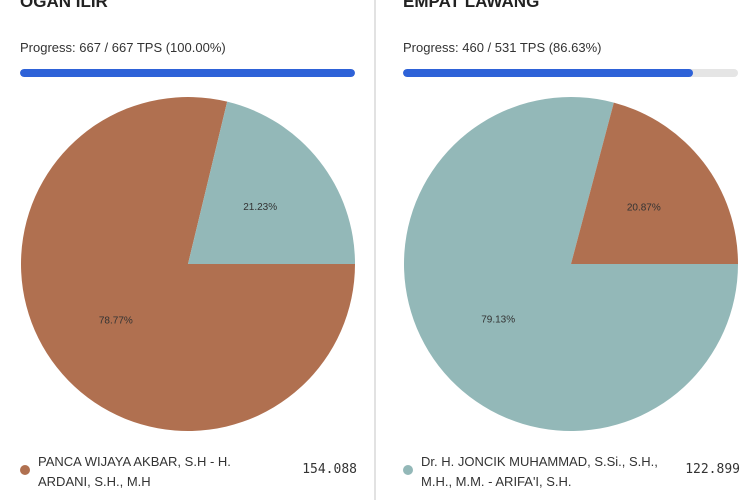 The height and width of the screenshot is (500, 750). What do you see at coordinates (64, 5) in the screenshot?
I see `panel-title: OGAN ILIR` at bounding box center [64, 5].